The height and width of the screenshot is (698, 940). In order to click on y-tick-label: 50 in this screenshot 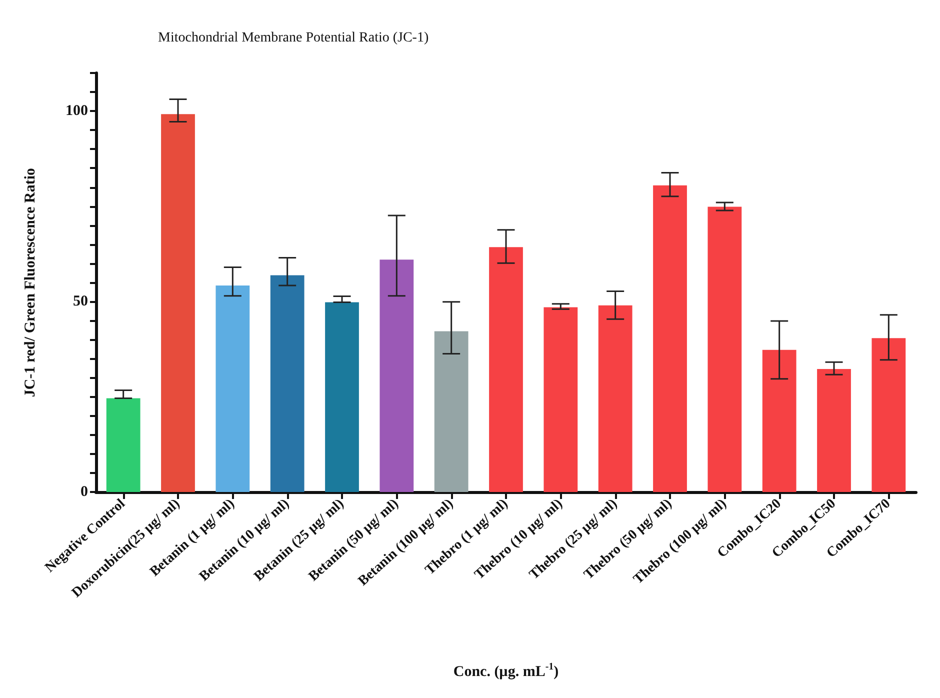, I will do `click(80, 302)`.